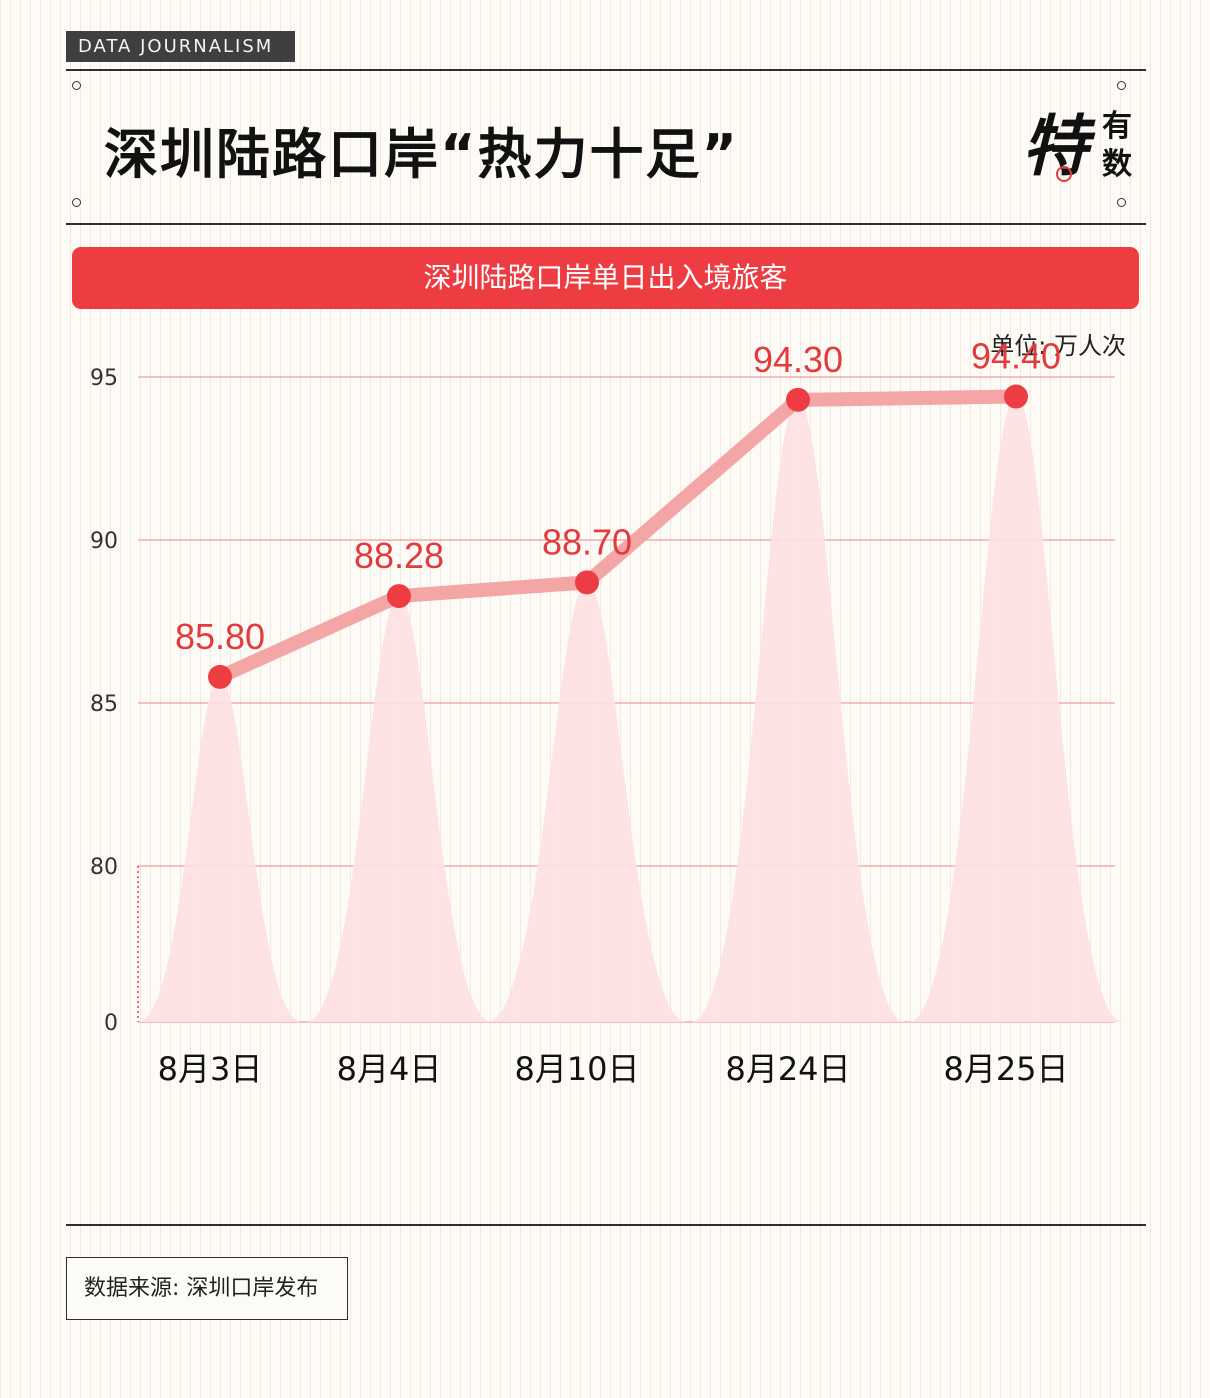 The width and height of the screenshot is (1210, 1398). I want to click on logo-char-top: 有, so click(1117, 126).